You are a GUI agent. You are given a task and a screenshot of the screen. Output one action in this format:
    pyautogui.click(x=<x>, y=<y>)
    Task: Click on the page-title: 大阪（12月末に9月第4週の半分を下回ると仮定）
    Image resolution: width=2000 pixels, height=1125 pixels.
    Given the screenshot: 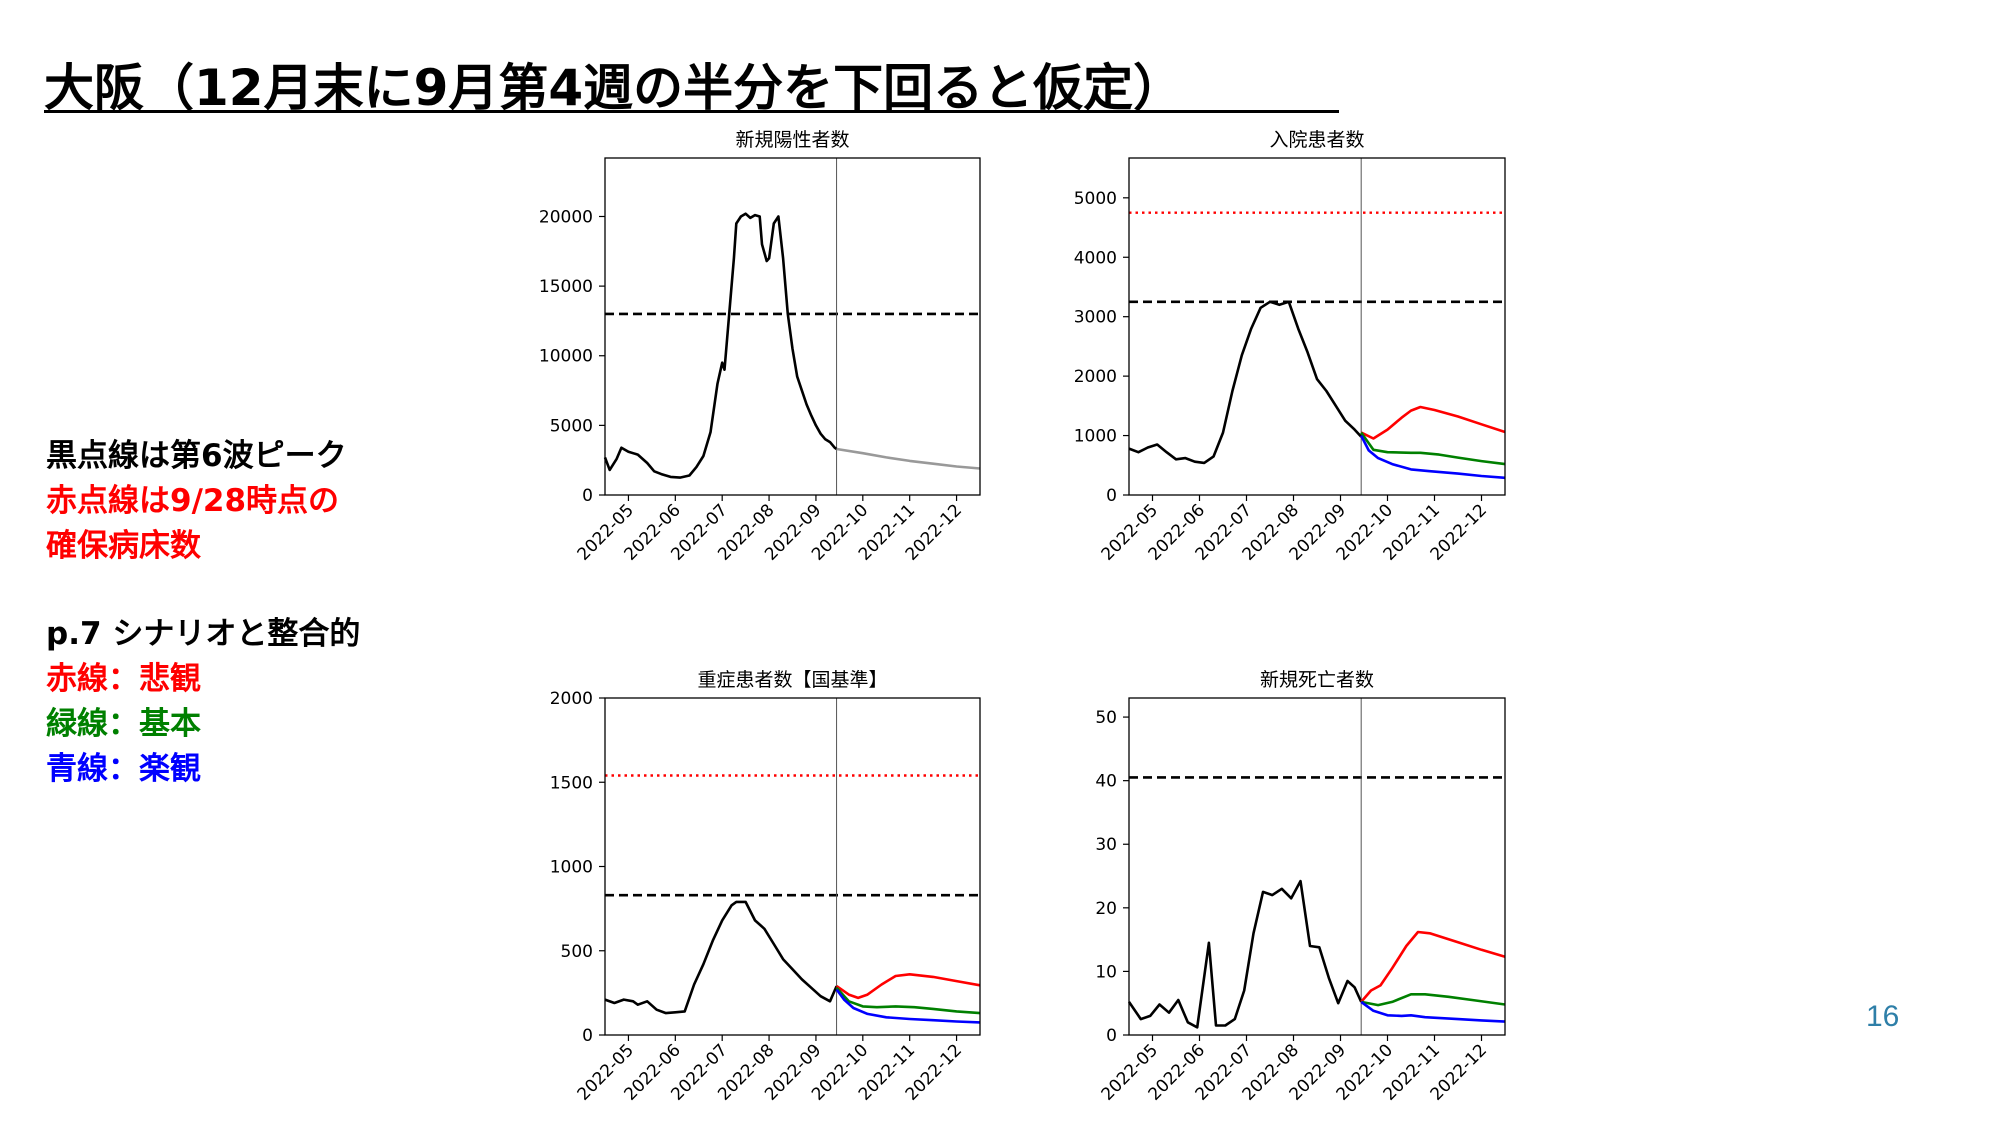 What is the action you would take?
    pyautogui.click(x=614, y=88)
    